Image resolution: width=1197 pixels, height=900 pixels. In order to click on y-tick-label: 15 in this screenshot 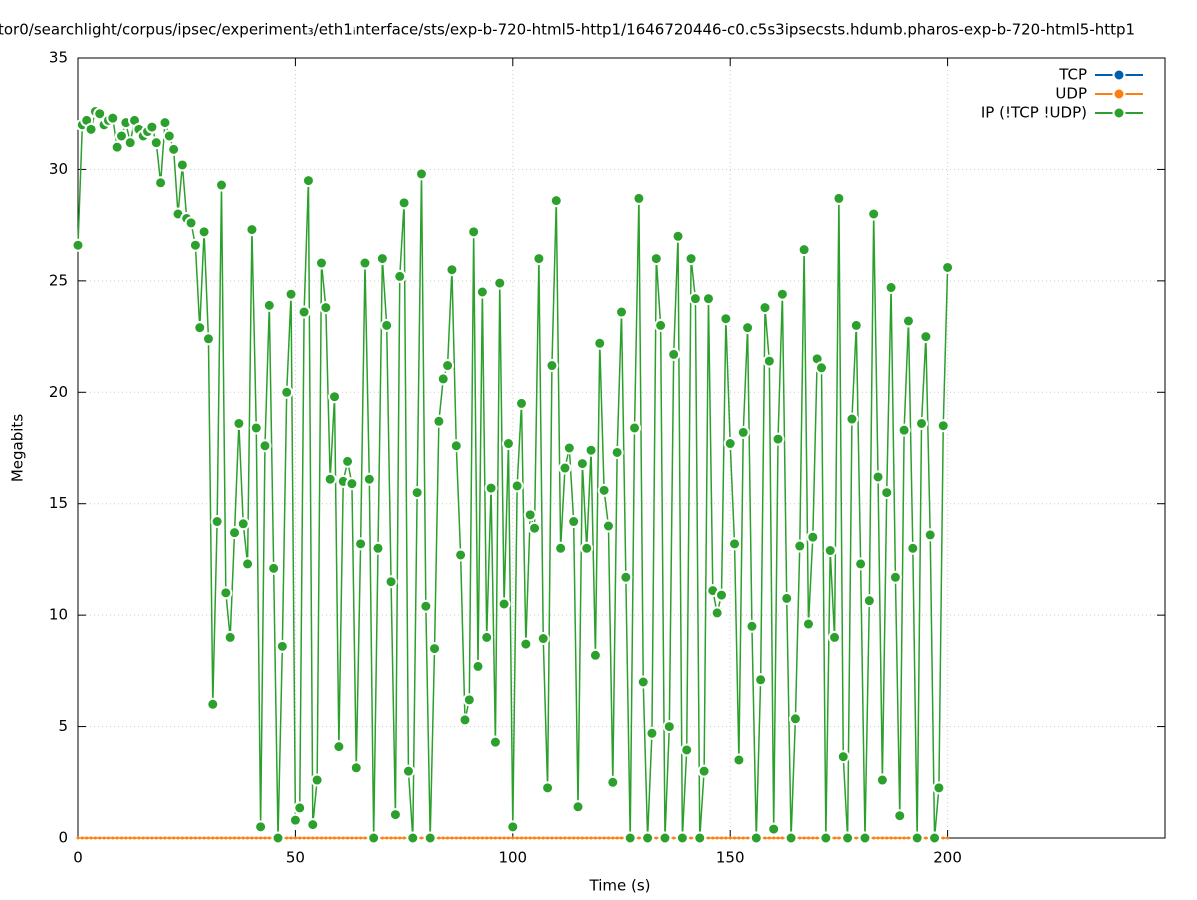, I will do `click(58, 503)`.